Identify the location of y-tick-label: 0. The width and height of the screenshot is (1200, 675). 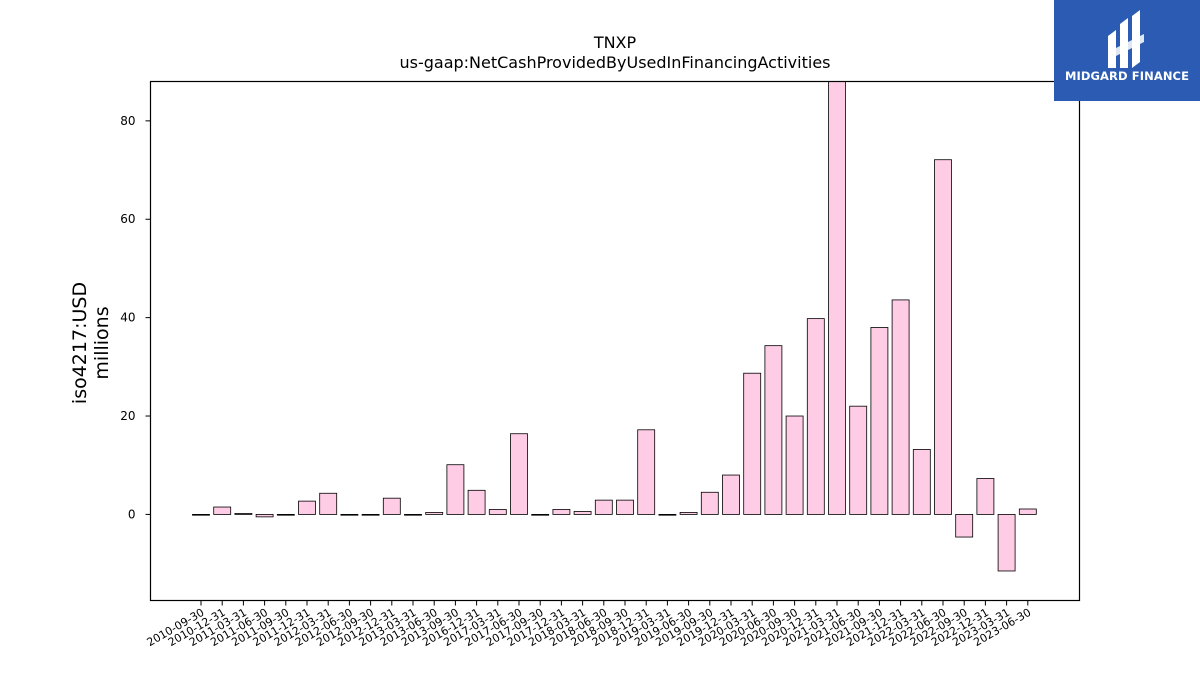
(132, 514).